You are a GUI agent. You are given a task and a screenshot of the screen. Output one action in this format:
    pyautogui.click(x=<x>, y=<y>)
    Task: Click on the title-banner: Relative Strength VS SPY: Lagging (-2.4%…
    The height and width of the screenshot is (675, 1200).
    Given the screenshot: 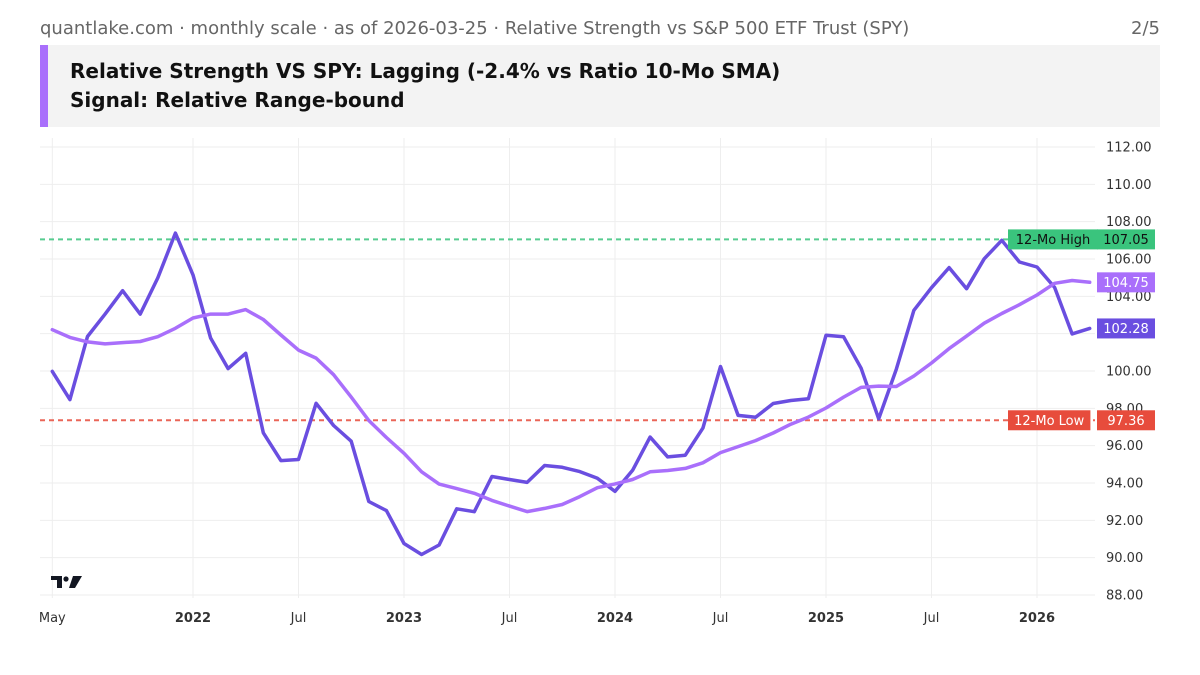 What is the action you would take?
    pyautogui.click(x=600, y=86)
    